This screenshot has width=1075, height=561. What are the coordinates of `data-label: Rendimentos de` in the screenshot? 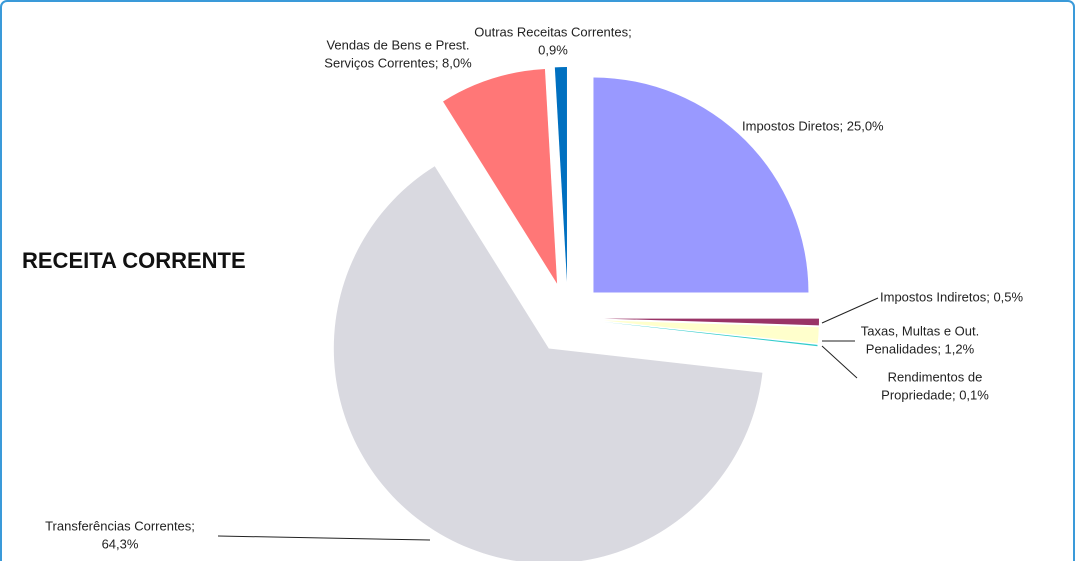 It's located at (935, 376).